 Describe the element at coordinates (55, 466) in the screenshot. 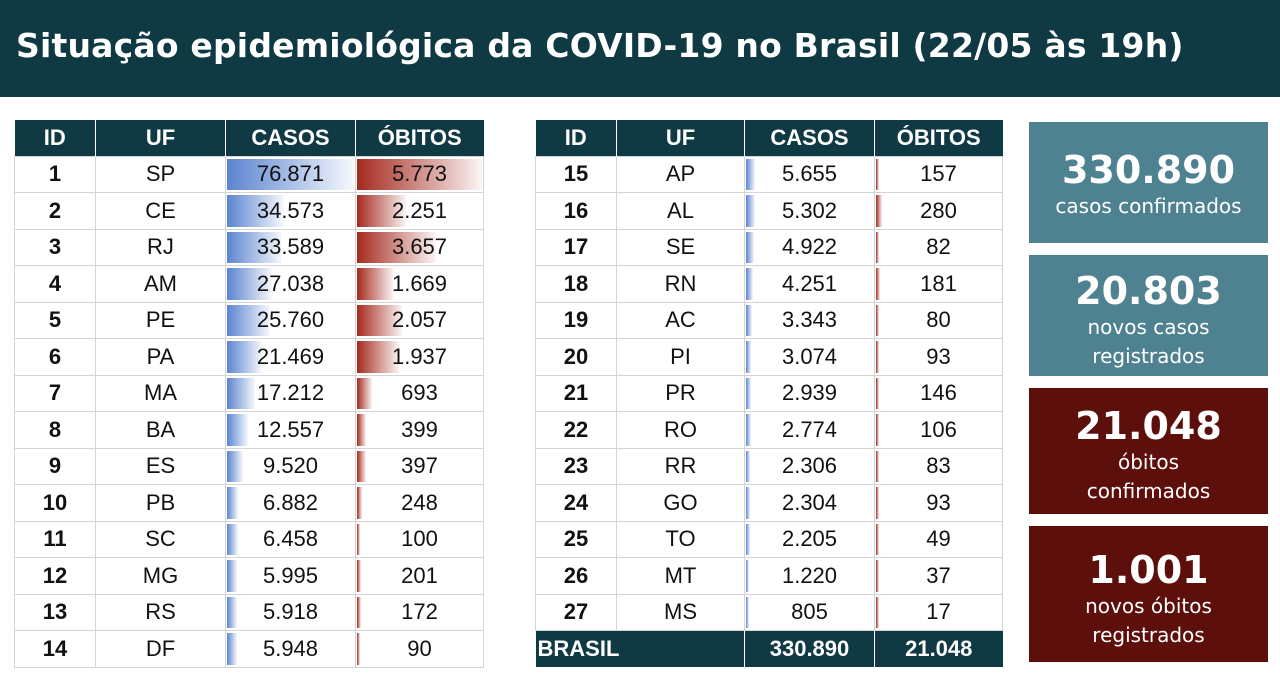

I see `cell-id: 9` at that location.